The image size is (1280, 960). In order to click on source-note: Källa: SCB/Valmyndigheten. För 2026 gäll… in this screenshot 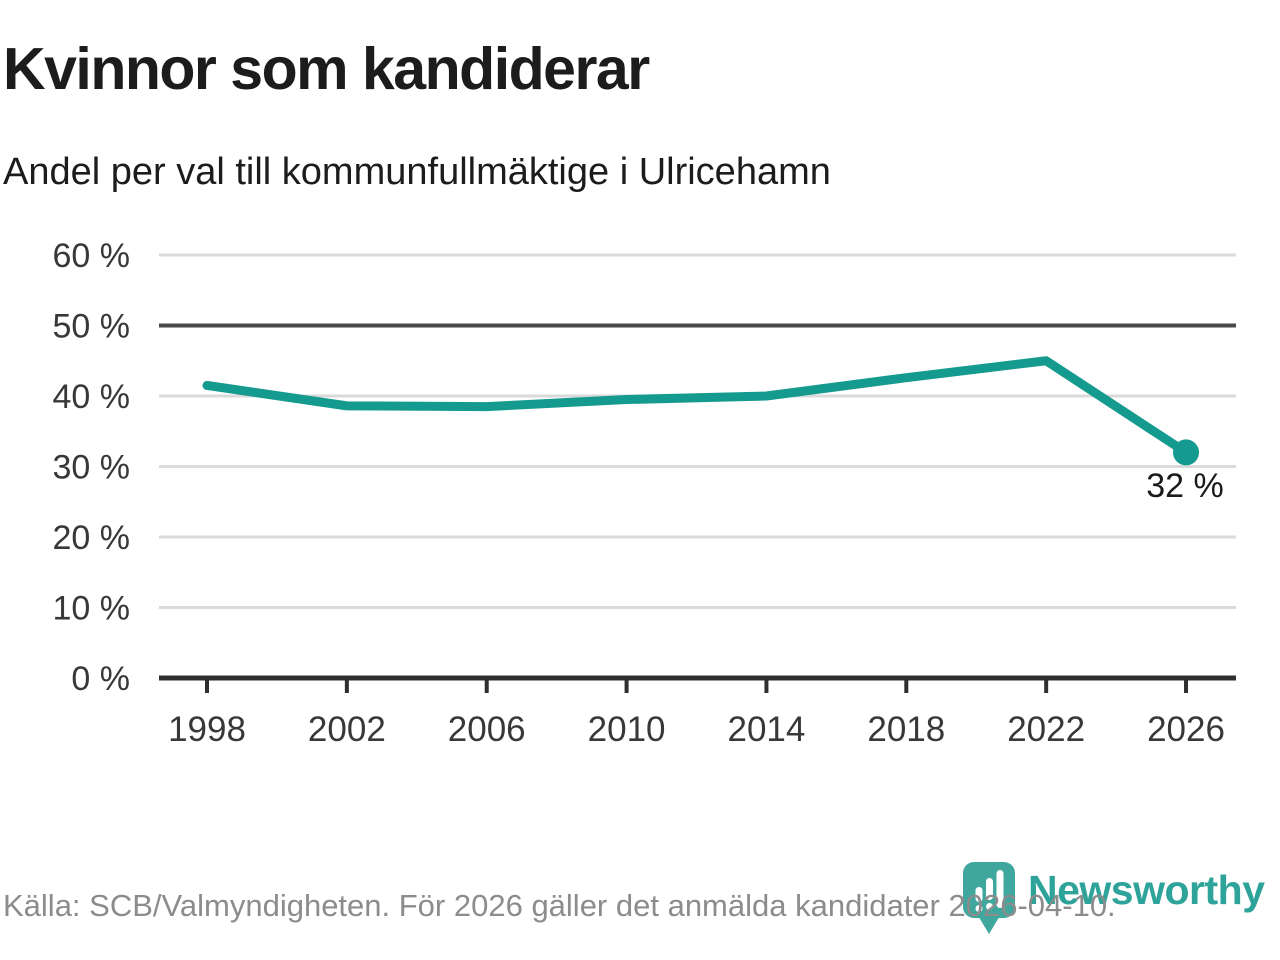, I will do `click(559, 905)`.